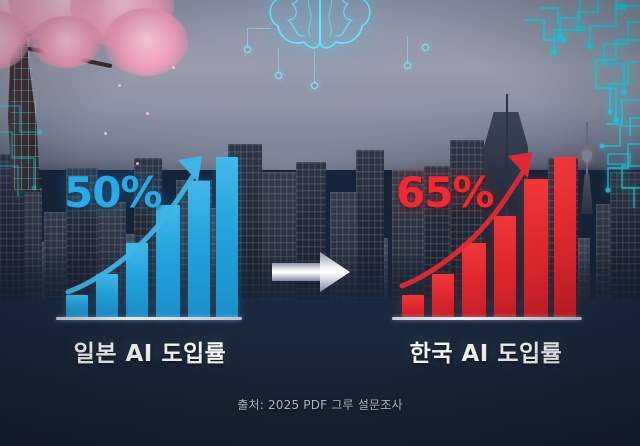 The image size is (640, 446). What do you see at coordinates (335, 272) in the screenshot?
I see `arrow-head` at bounding box center [335, 272].